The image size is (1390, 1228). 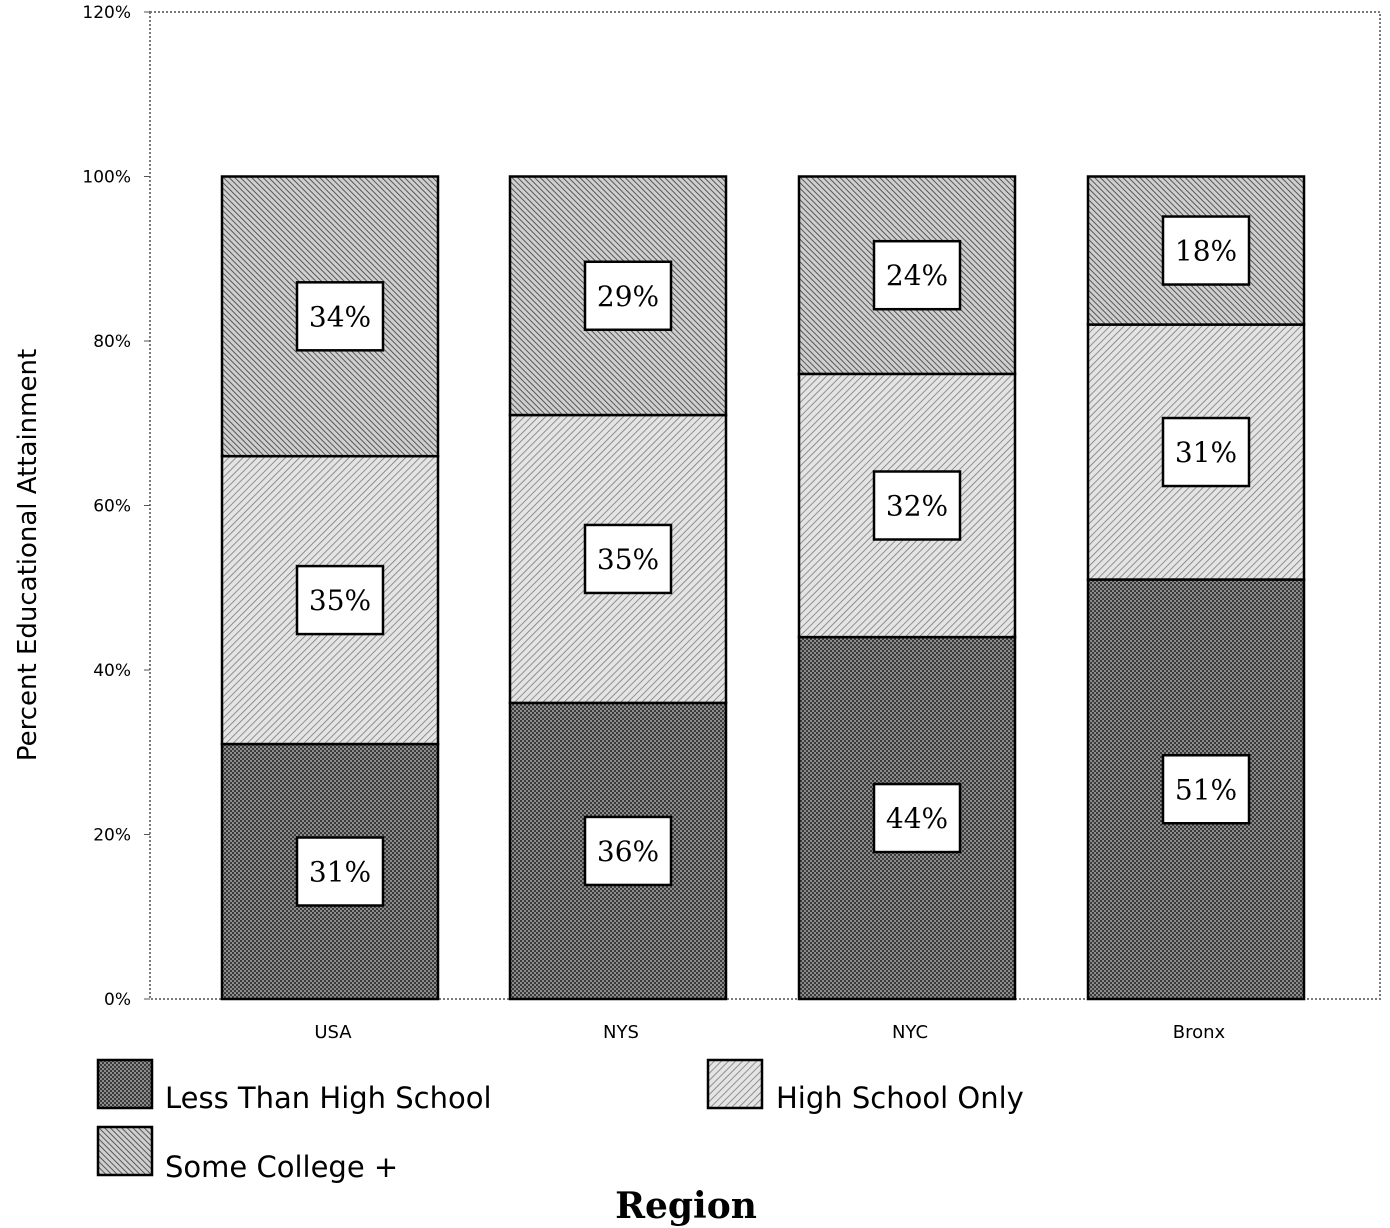 I want to click on y-tick-label: 20%, so click(x=112, y=836).